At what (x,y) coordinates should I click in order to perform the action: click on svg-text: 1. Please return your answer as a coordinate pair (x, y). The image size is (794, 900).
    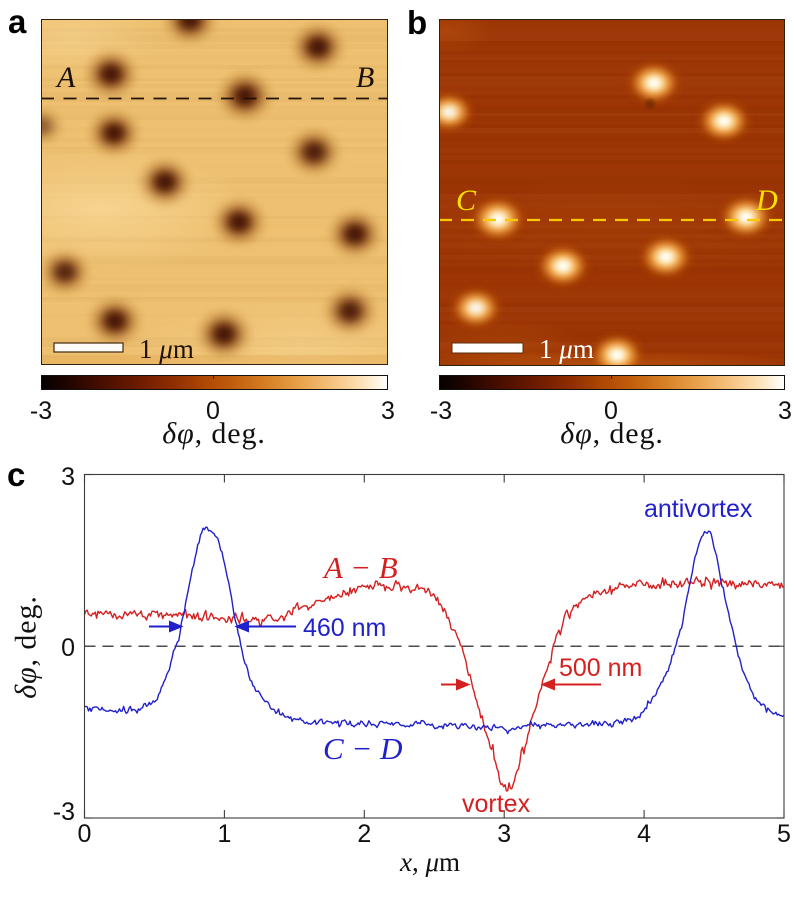
    Looking at the image, I should click on (224, 834).